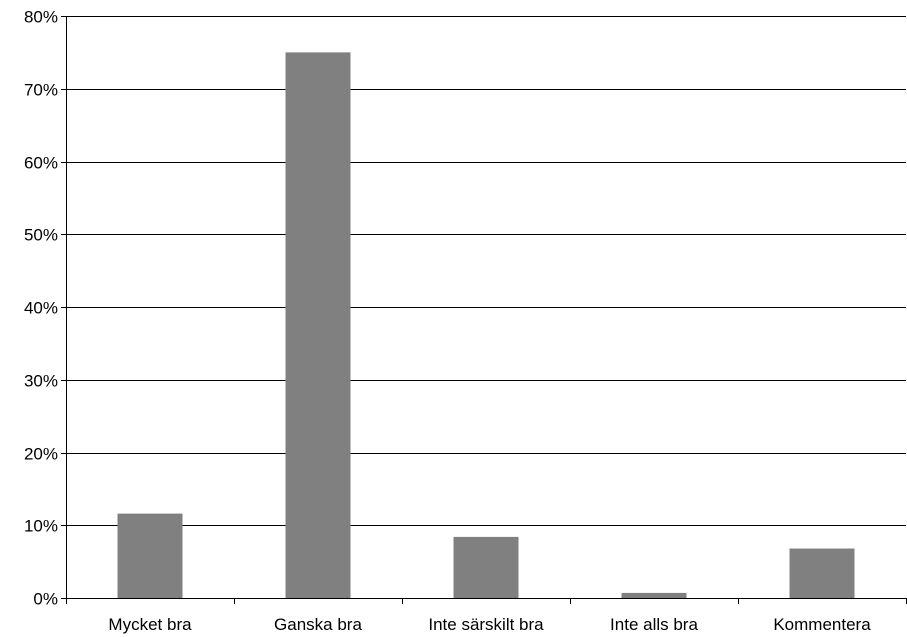 This screenshot has width=907, height=637. I want to click on x-tick-label: Inte särskilt bra, so click(486, 624).